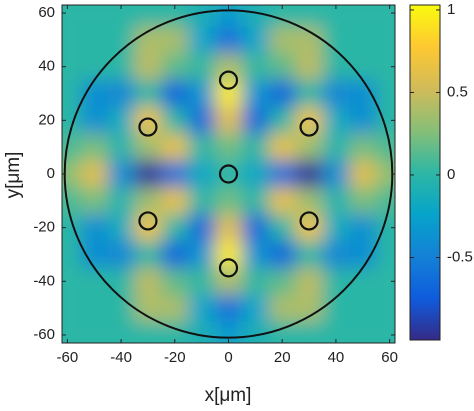 Image resolution: width=474 pixels, height=411 pixels. I want to click on x-tick-label: 40, so click(336, 357).